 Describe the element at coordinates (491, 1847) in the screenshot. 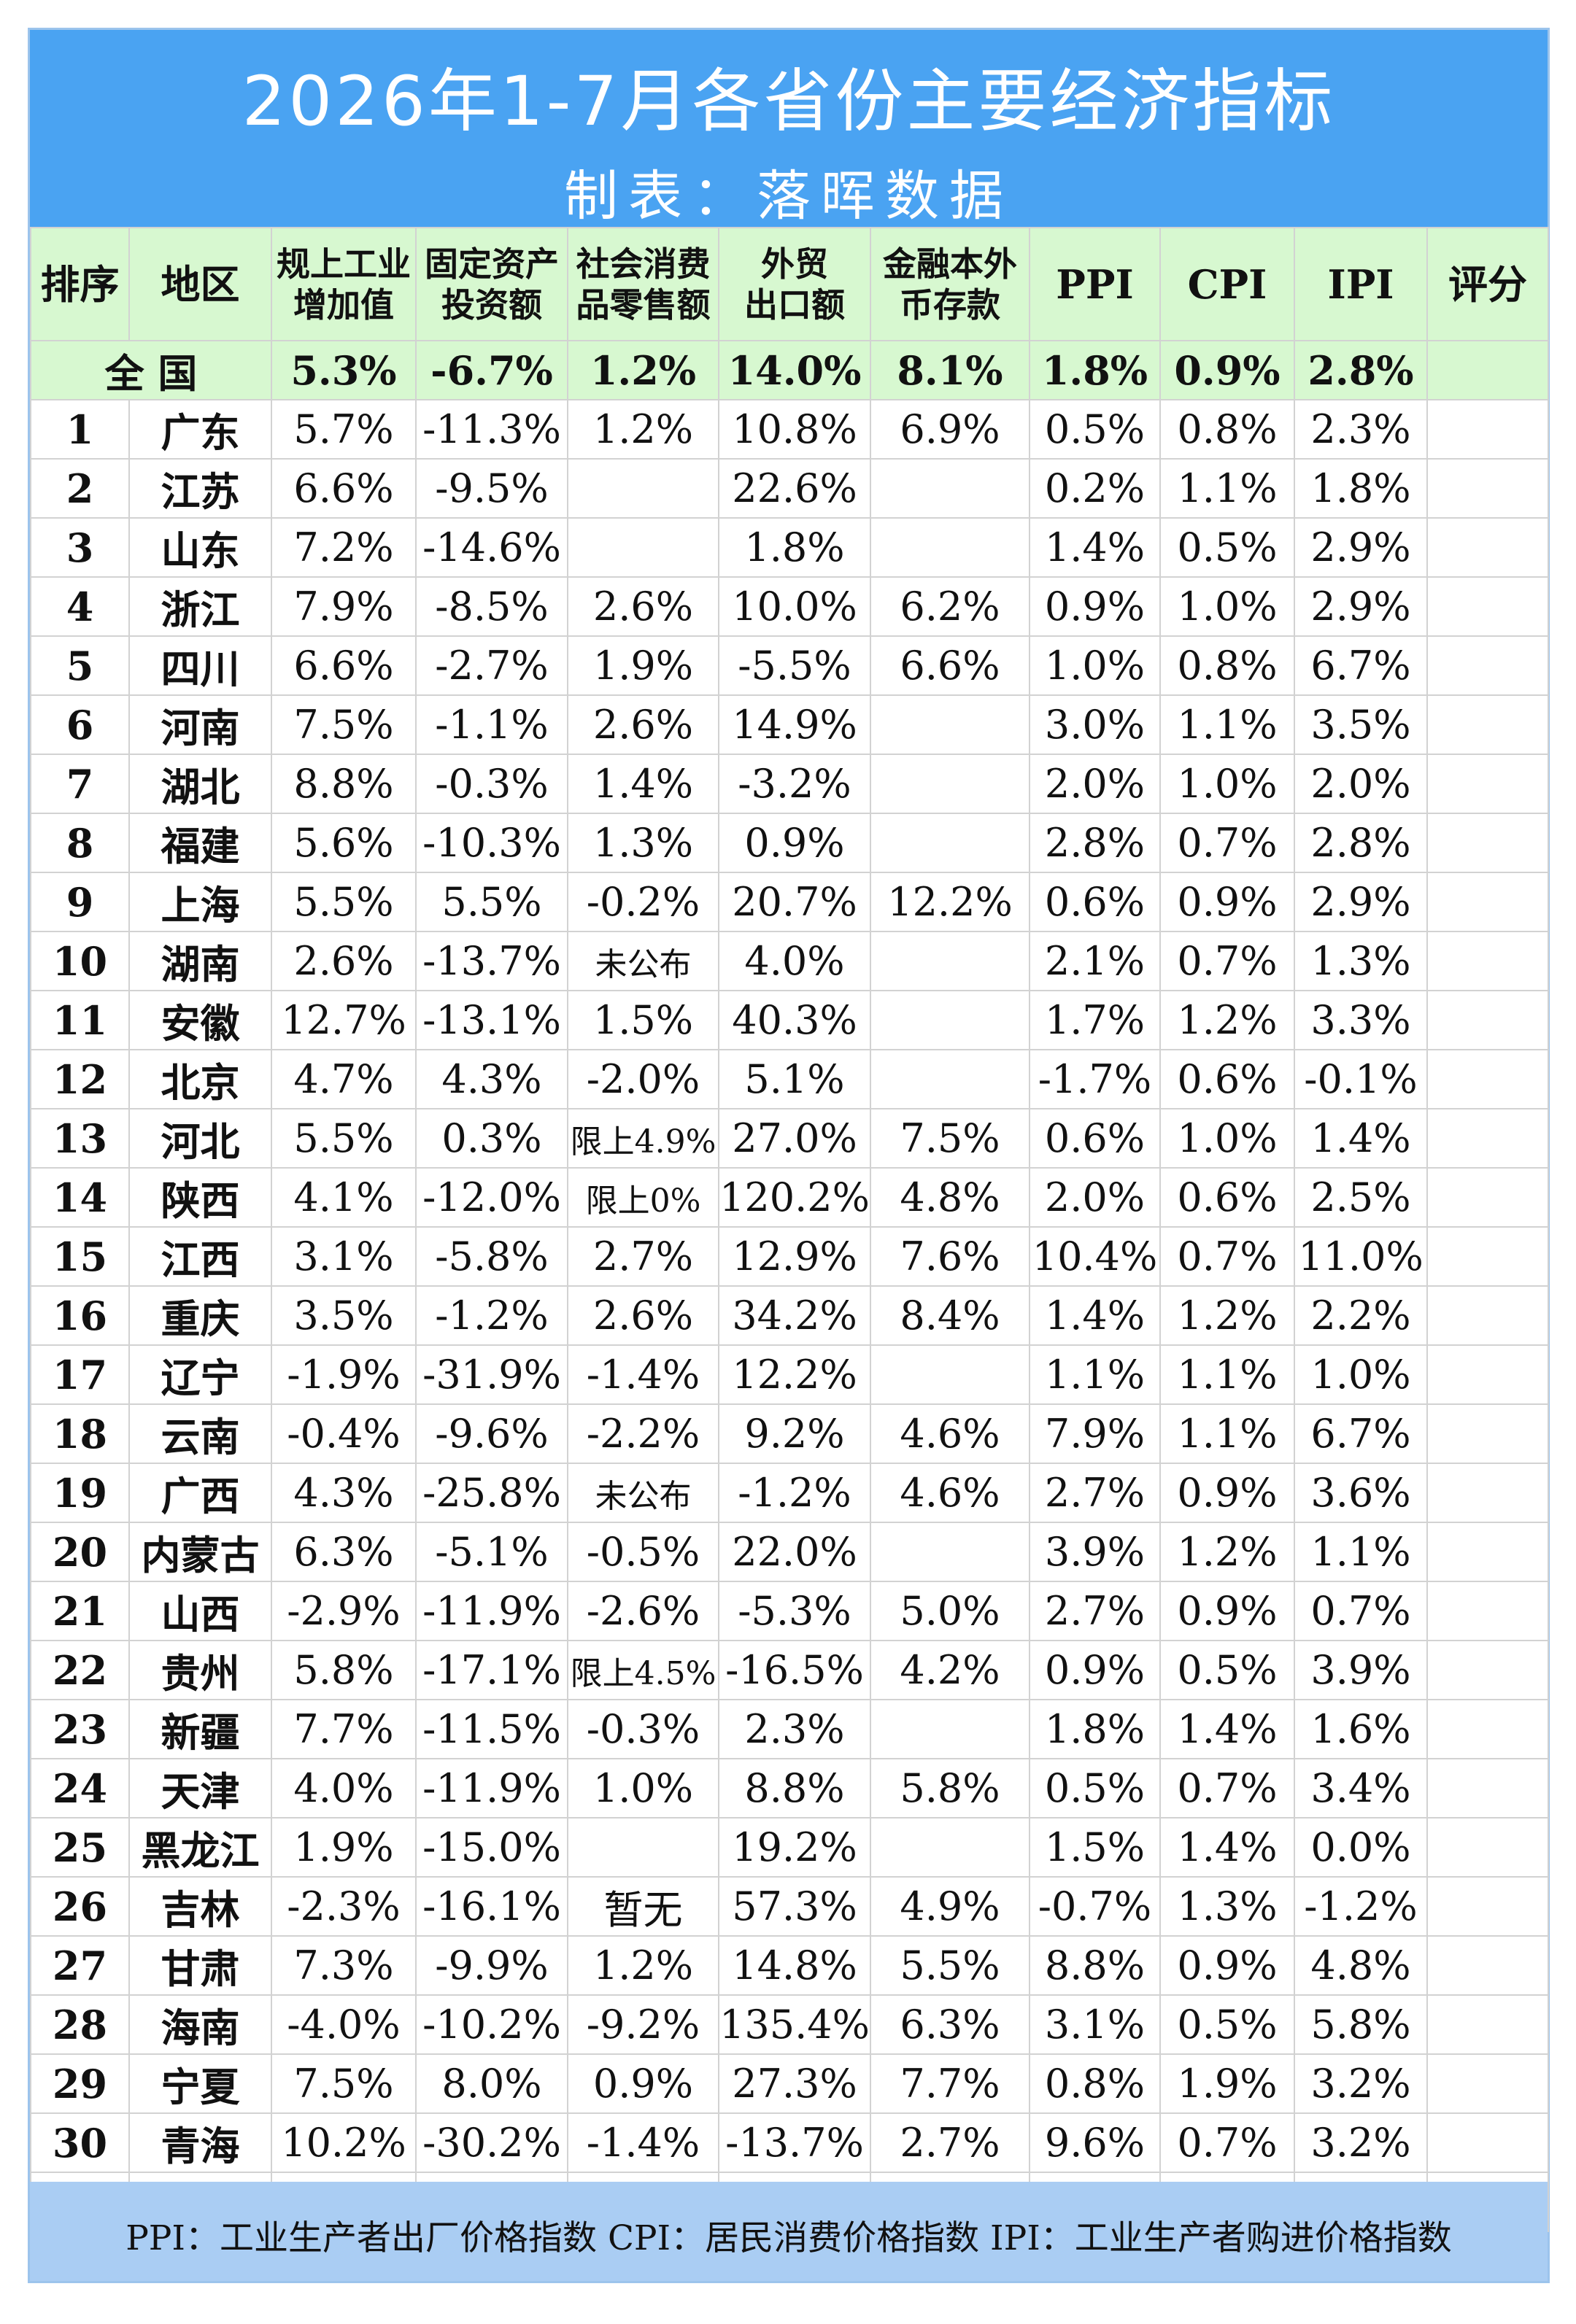

I see `value-cell: -15.0%` at that location.